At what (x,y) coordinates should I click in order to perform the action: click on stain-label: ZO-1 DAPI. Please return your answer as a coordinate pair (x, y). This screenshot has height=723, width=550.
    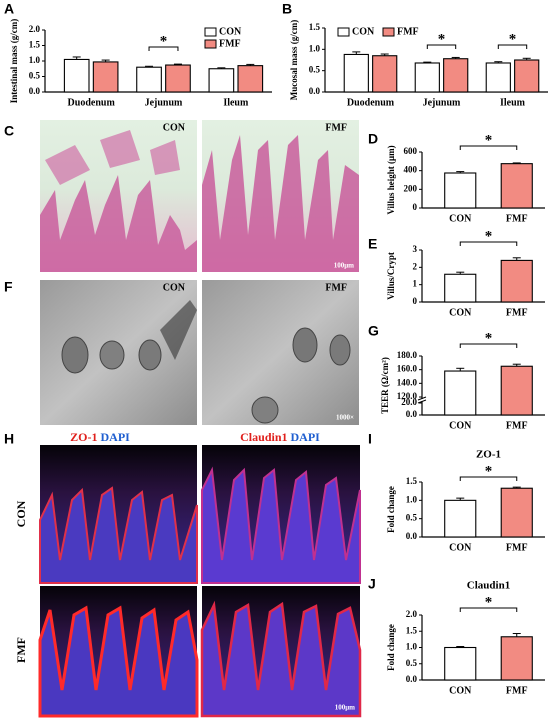
    Looking at the image, I should click on (100, 437).